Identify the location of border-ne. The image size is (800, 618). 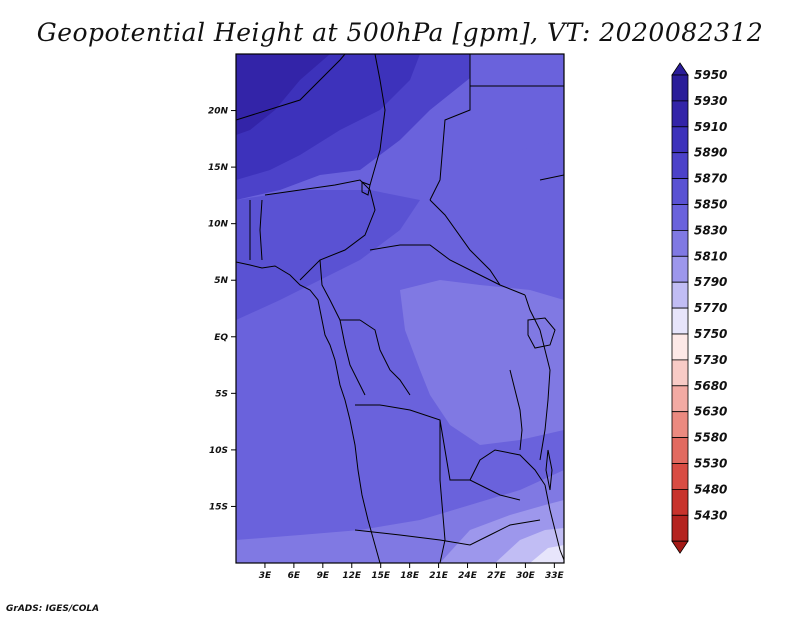
(551, 177).